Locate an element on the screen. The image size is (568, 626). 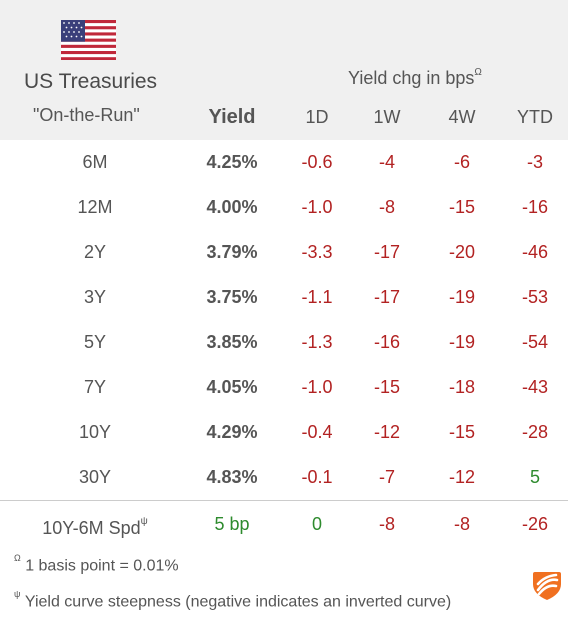
tenor-cell: 2Y is located at coordinates (95, 252).